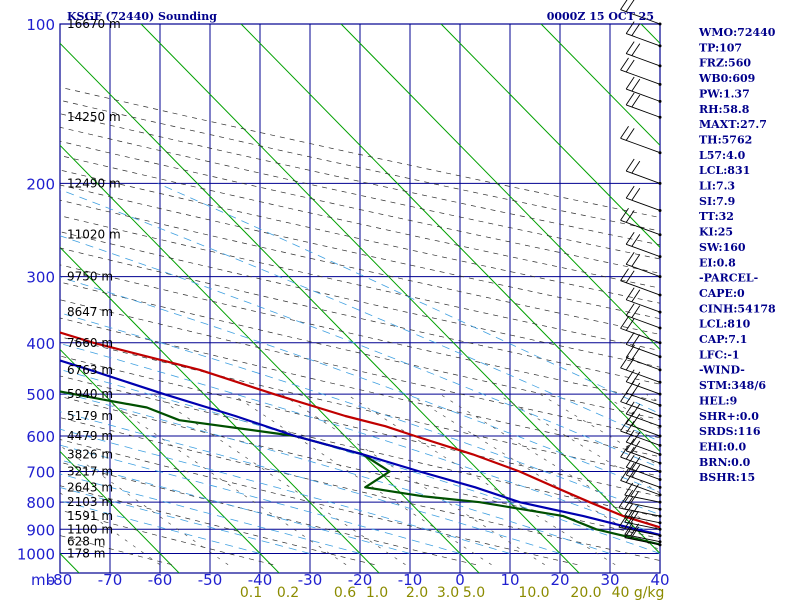  Describe the element at coordinates (716, 216) in the screenshot. I see `index-entry: TT:32` at that location.